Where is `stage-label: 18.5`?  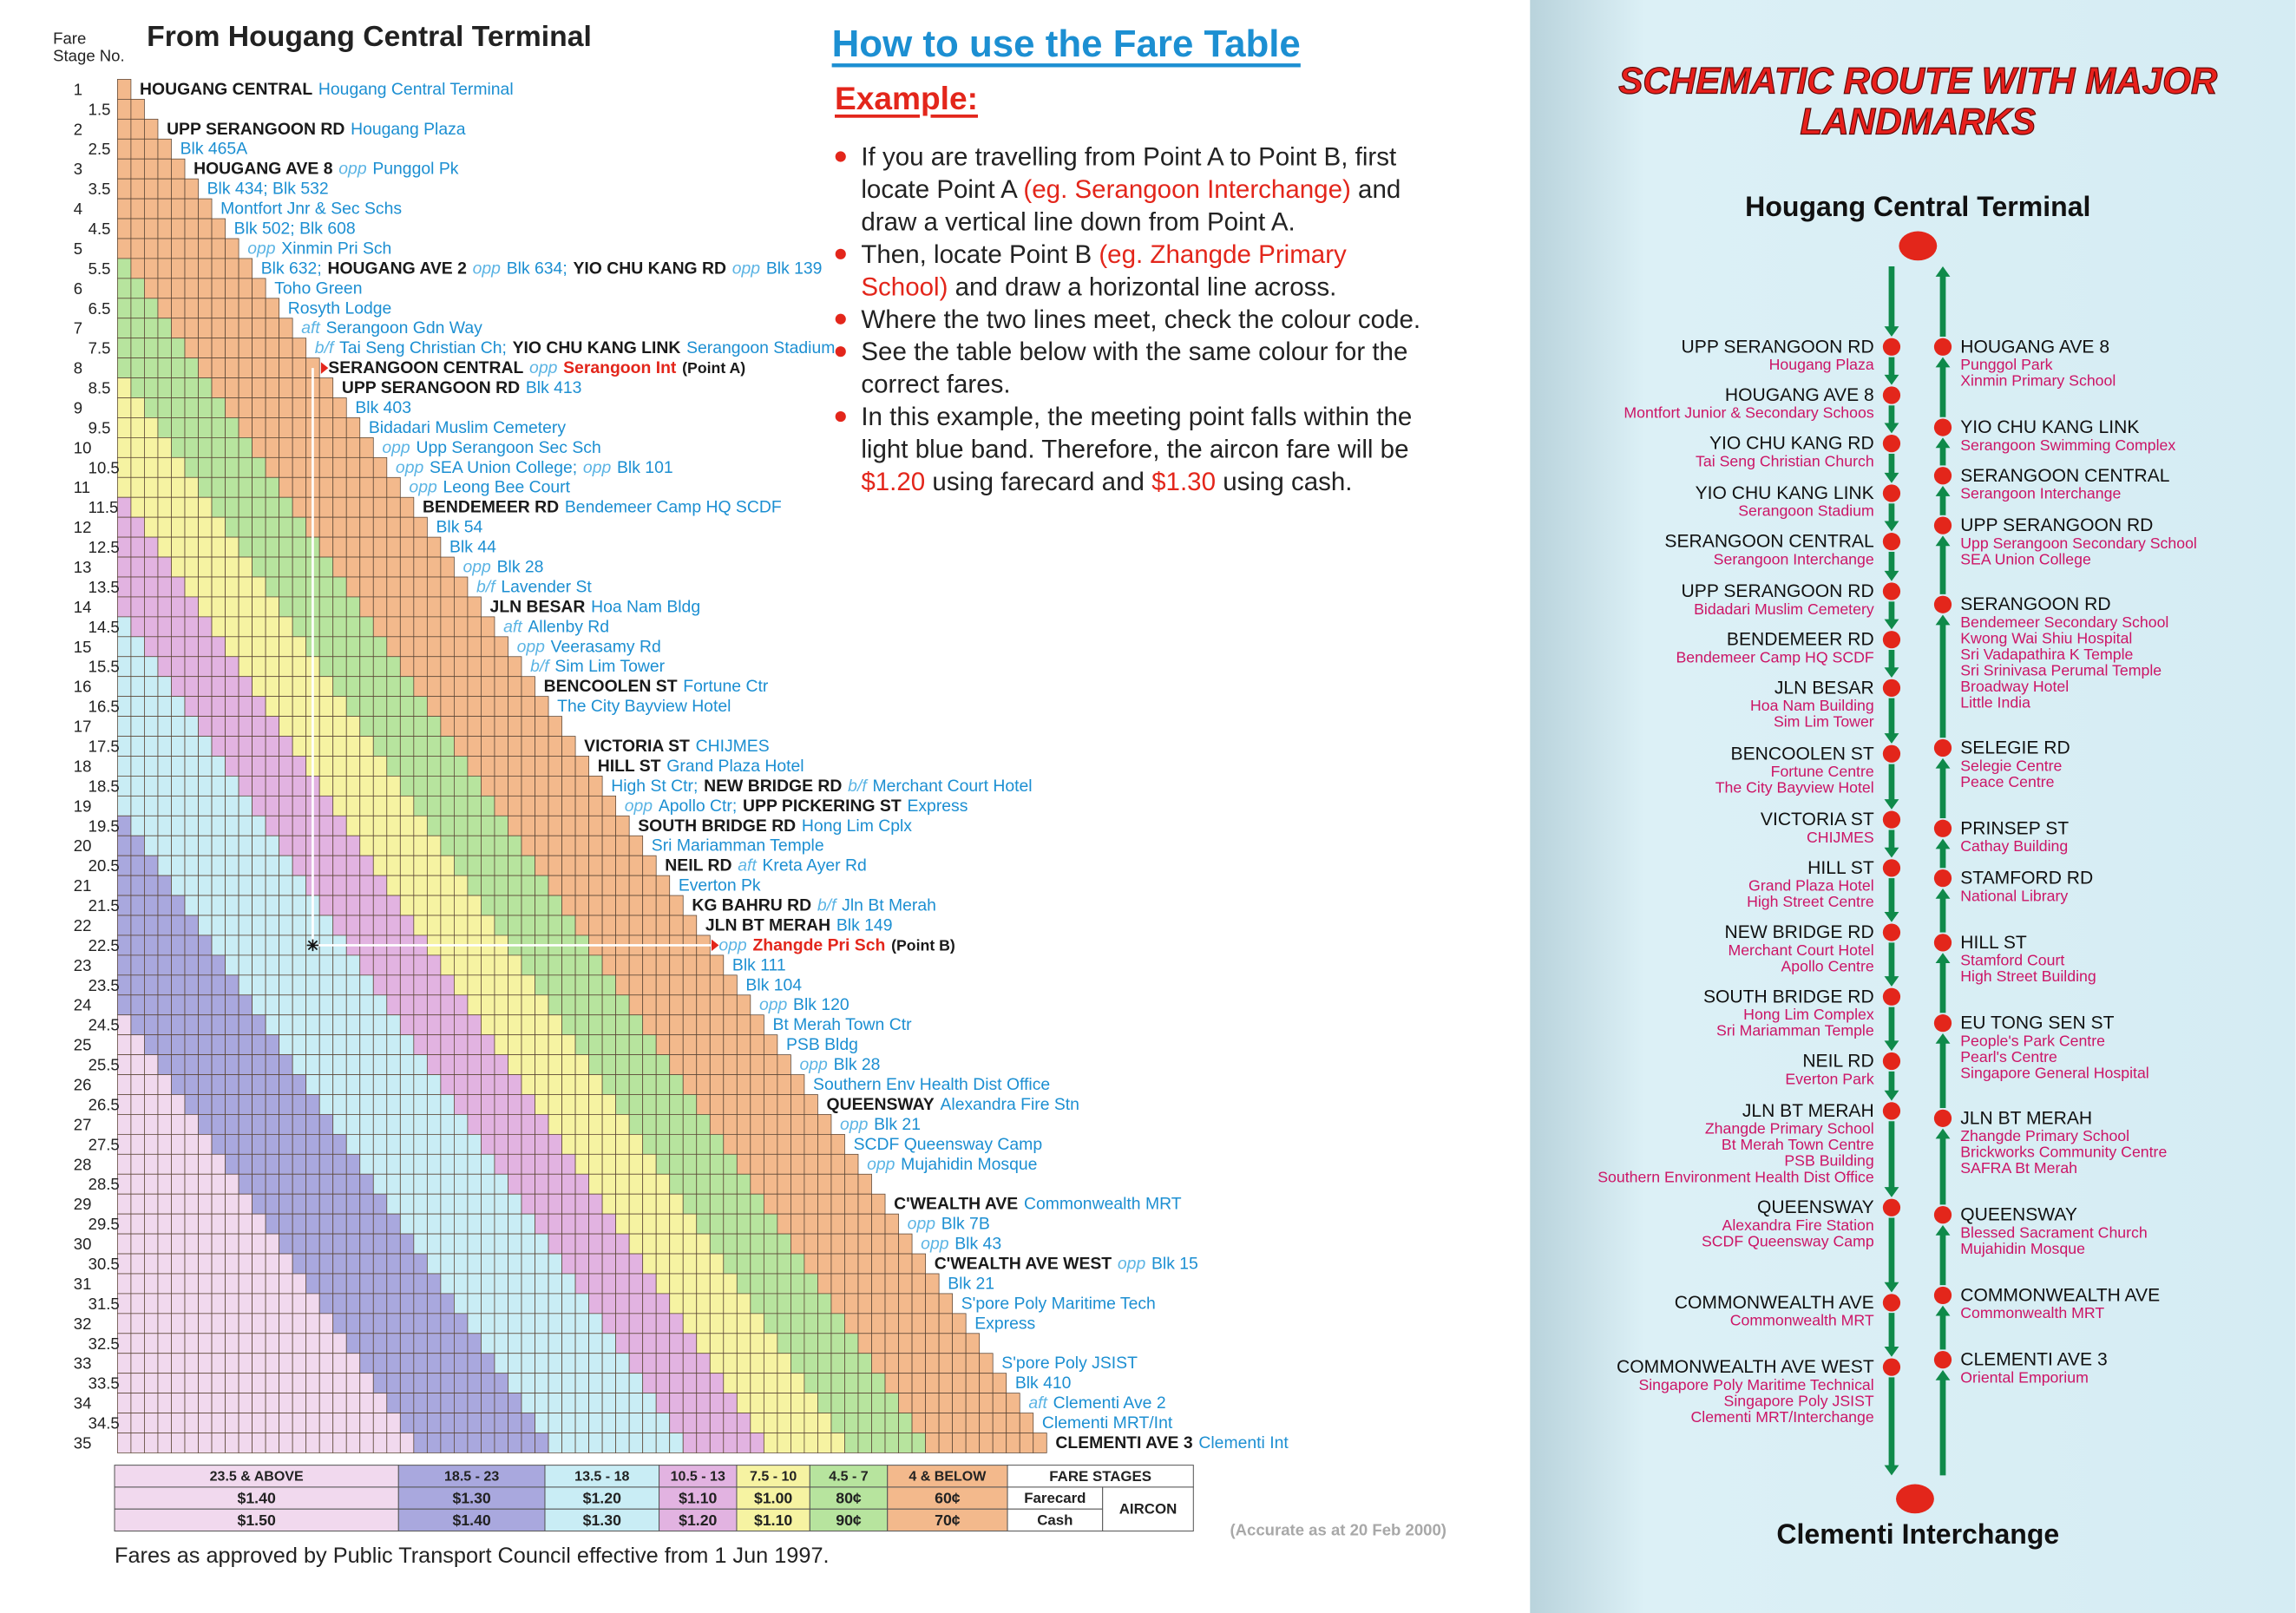
stage-label: 18.5 is located at coordinates (104, 786).